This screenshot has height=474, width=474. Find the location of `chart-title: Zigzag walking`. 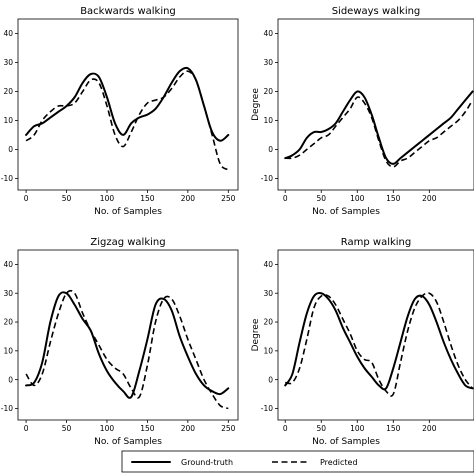

chart-title: Zigzag walking is located at coordinates (127, 242).